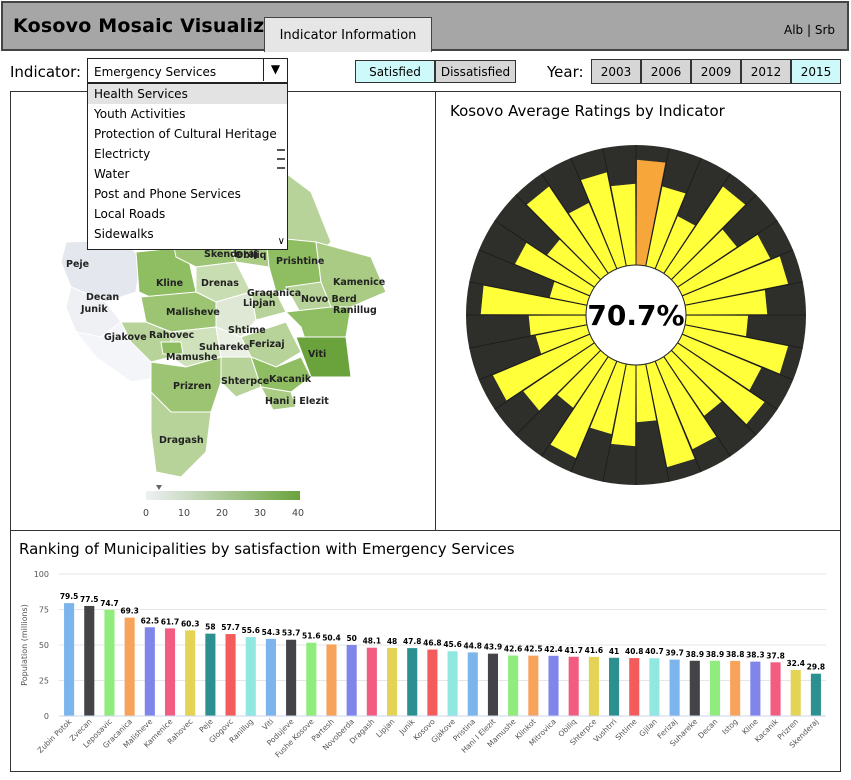 The image size is (851, 780). I want to click on y-tick-label: 25, so click(44, 681).